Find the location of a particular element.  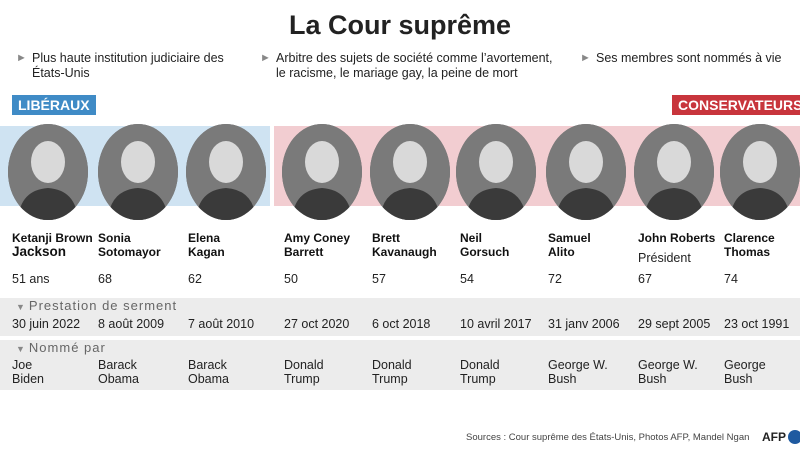

name-line-2: Barrett is located at coordinates (304, 252).